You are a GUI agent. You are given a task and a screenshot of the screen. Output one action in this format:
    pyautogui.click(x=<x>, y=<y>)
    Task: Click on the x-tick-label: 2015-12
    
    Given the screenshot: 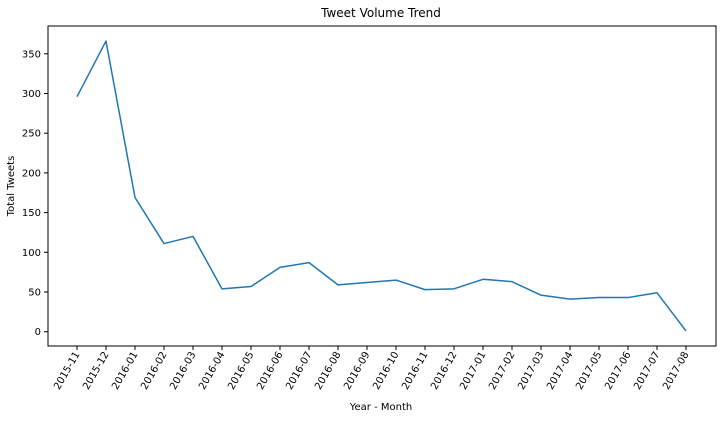 What is the action you would take?
    pyautogui.click(x=96, y=371)
    